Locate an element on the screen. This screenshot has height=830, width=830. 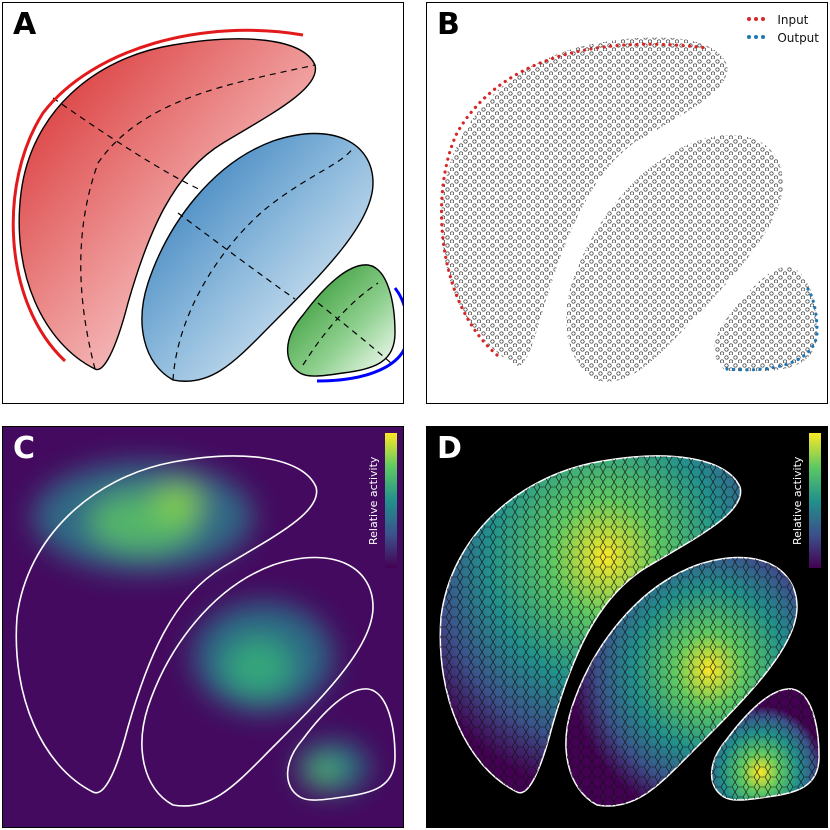
red-region is located at coordinates (167, 204).